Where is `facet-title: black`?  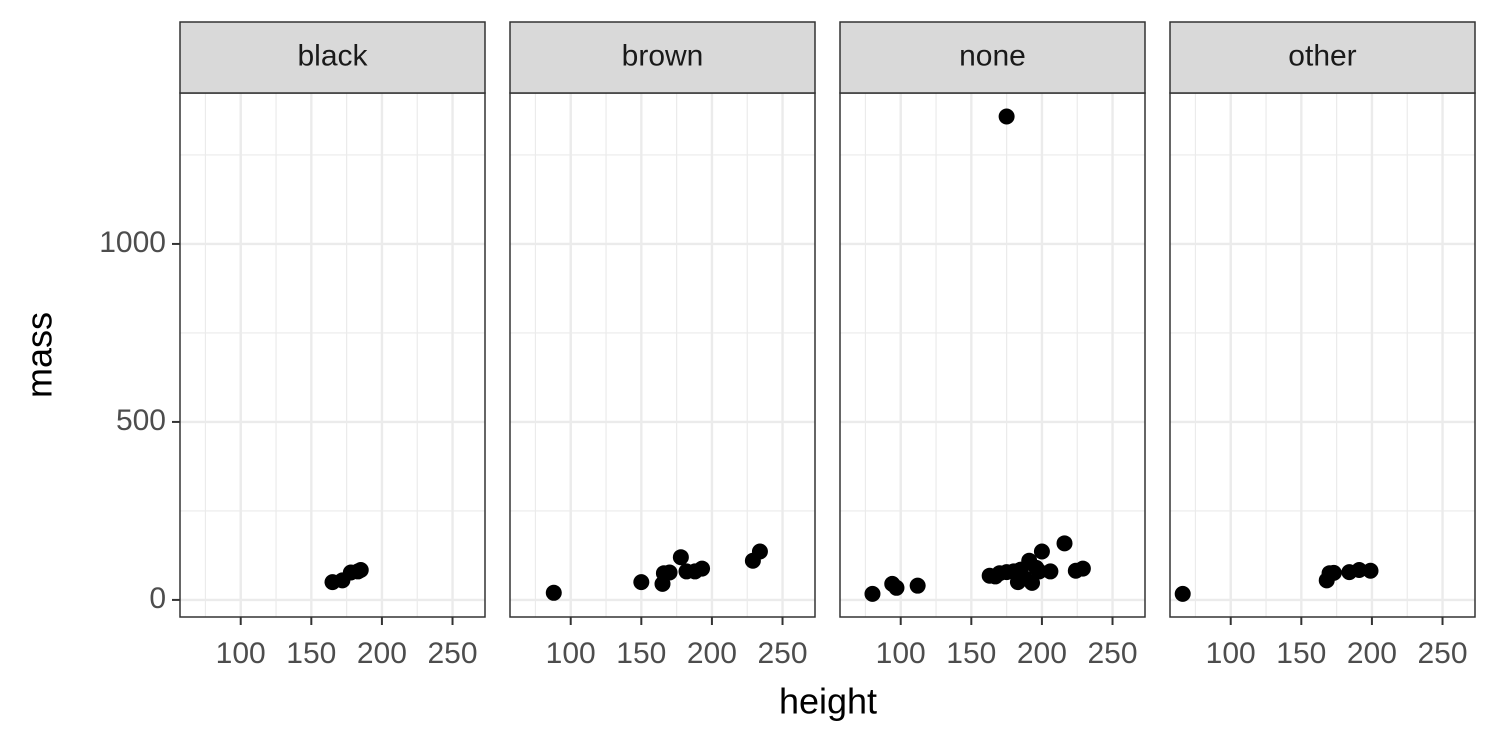 facet-title: black is located at coordinates (332, 55).